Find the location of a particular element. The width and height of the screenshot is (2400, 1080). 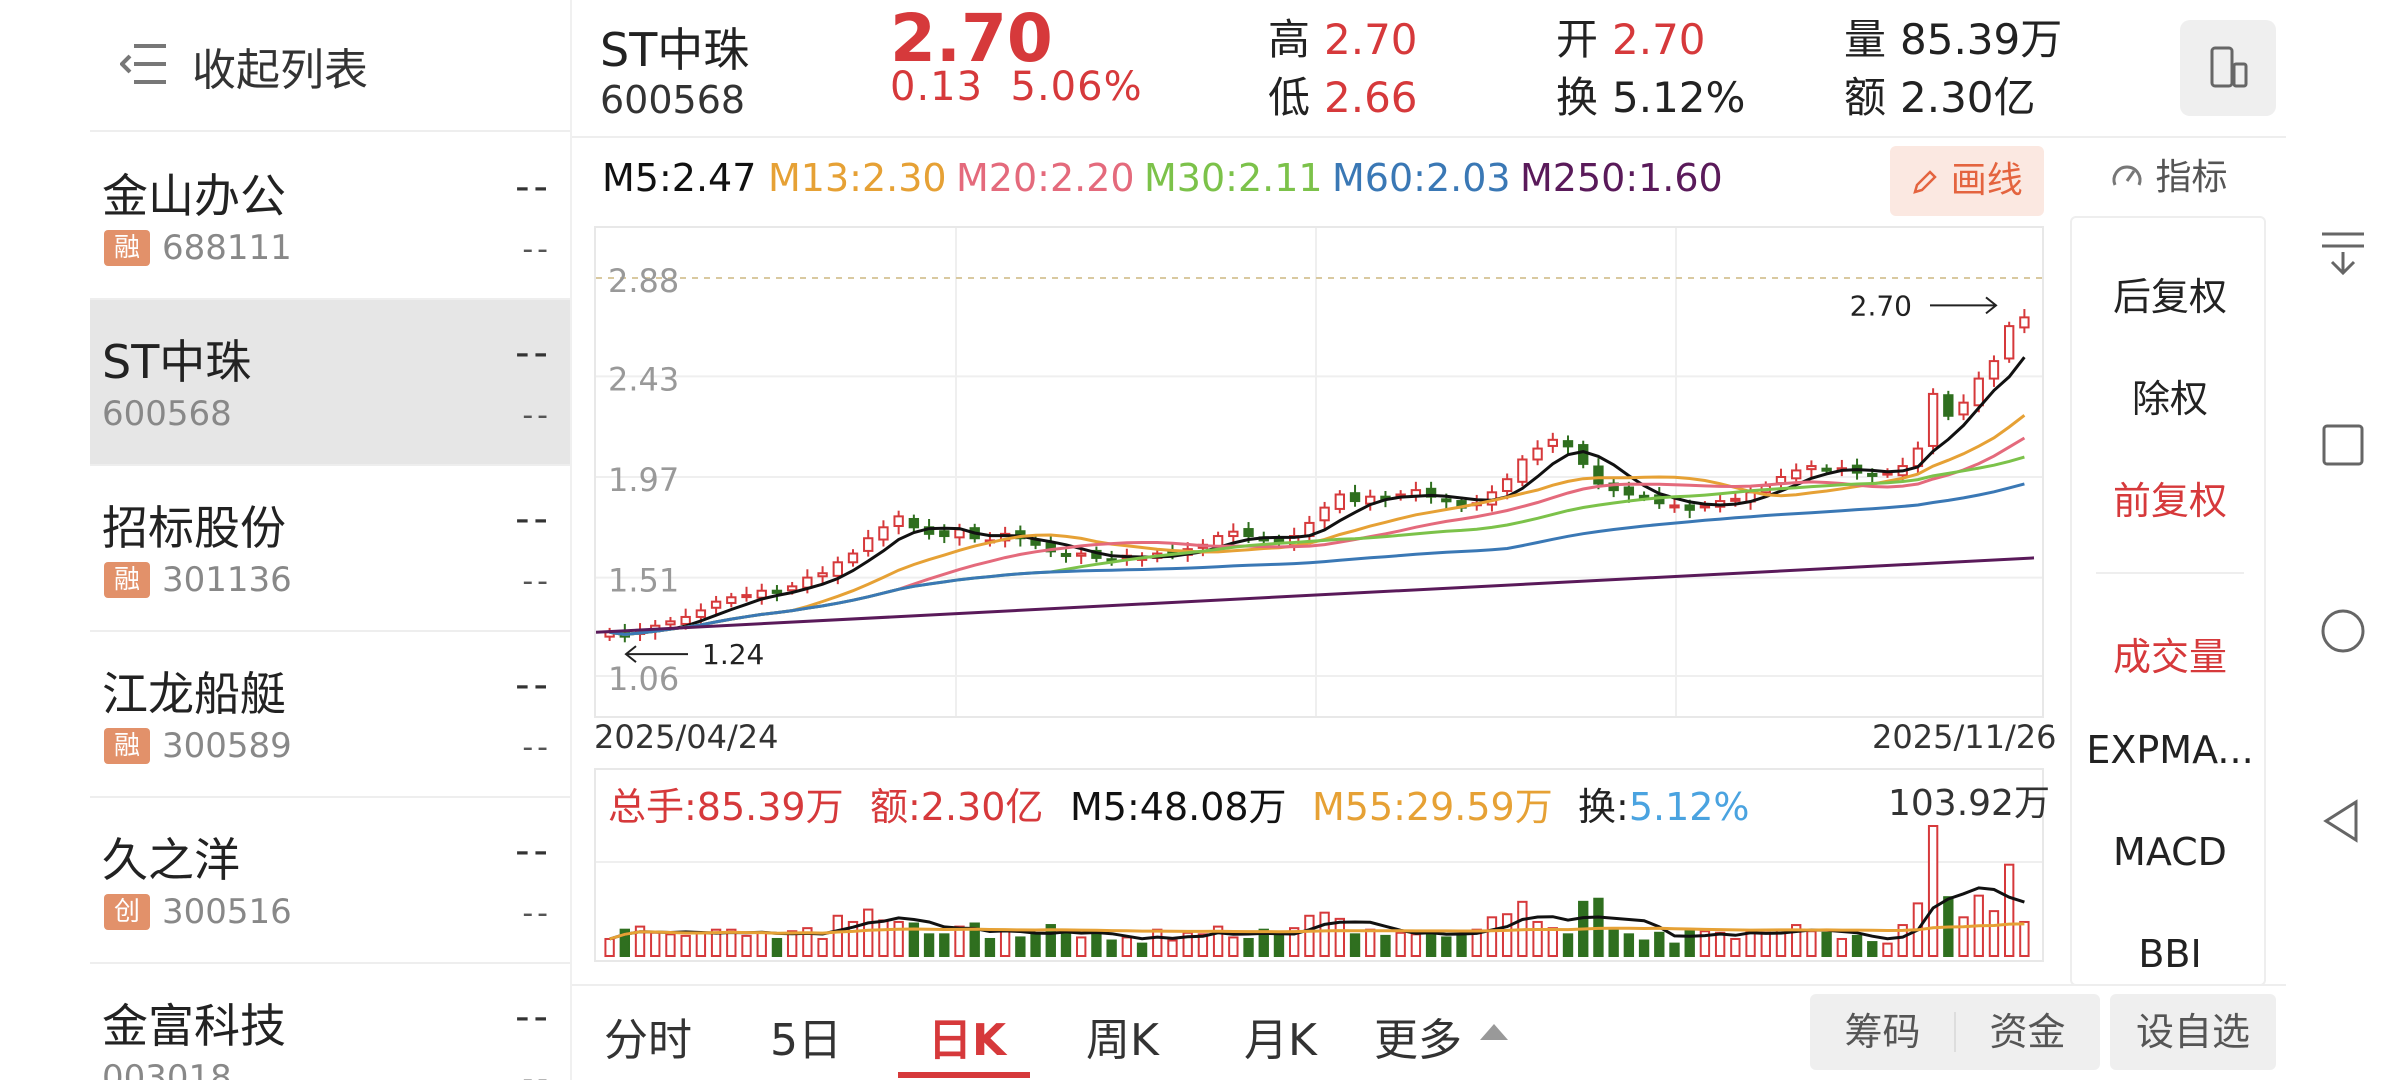

y-tick-label: 2.88 is located at coordinates (643, 281).